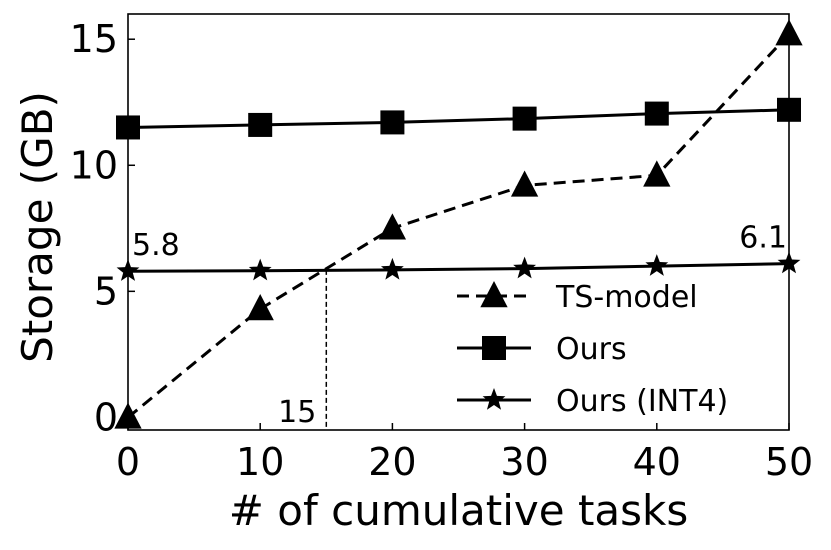 Image resolution: width=831 pixels, height=550 pixels. I want to click on series-ours, so click(458, 118).